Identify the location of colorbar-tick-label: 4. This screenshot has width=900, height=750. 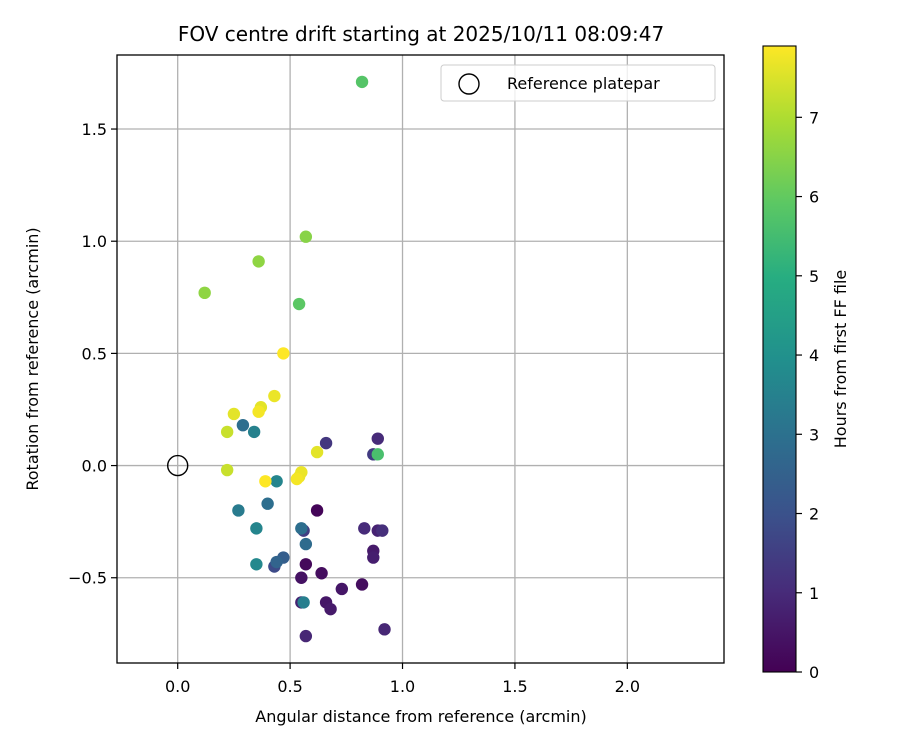
(814, 355).